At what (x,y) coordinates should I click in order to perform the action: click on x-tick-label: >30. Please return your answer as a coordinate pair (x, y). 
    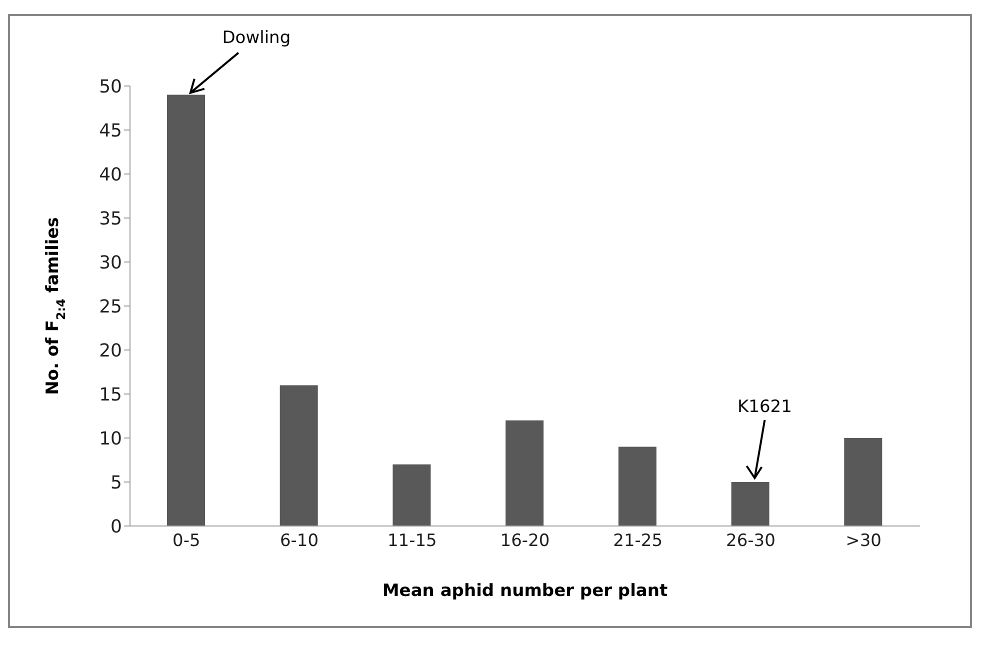
    Looking at the image, I should click on (864, 541).